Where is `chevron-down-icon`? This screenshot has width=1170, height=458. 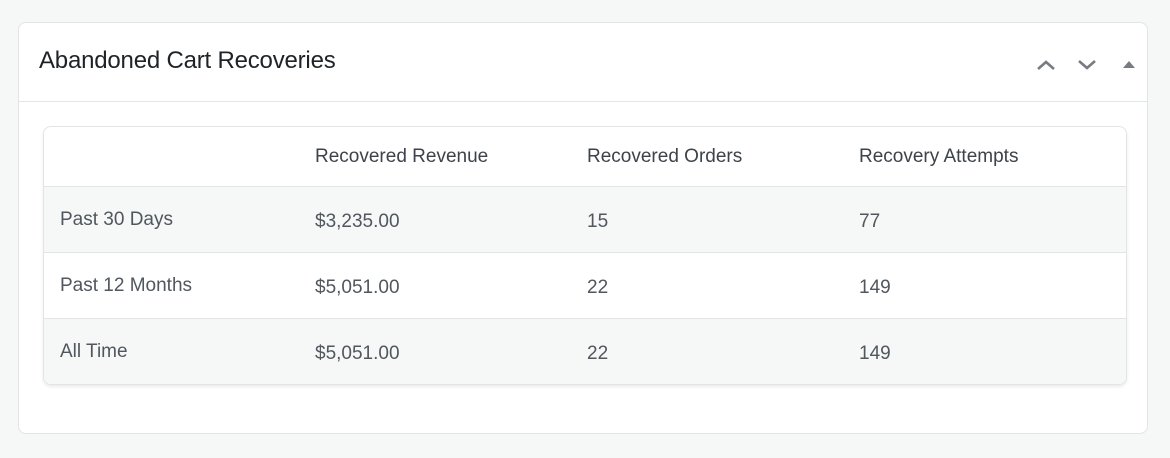 chevron-down-icon is located at coordinates (1087, 65).